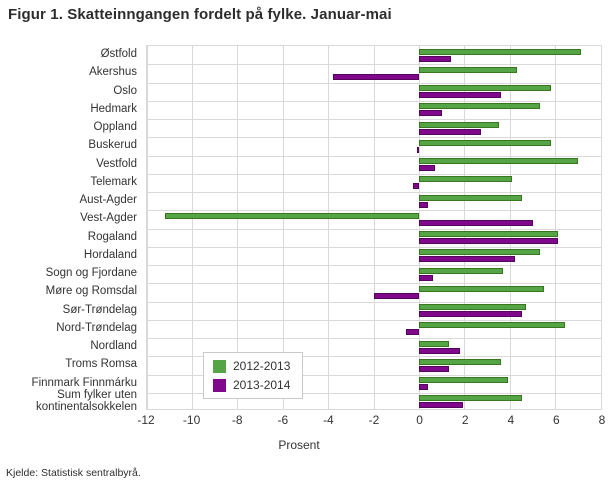 The height and width of the screenshot is (488, 610). I want to click on bar-2013-2014-Akershus, so click(376, 76).